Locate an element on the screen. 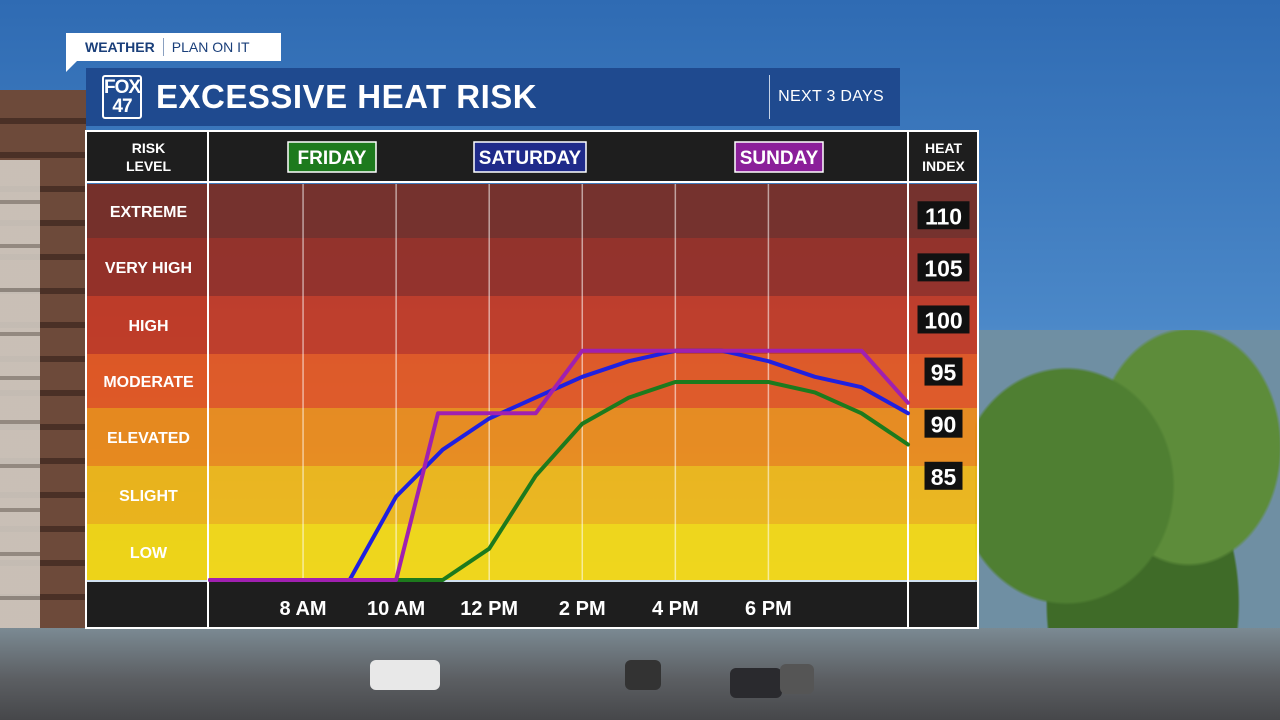 This screenshot has width=1280, height=720. x-tick-label: 12 PM is located at coordinates (489, 609).